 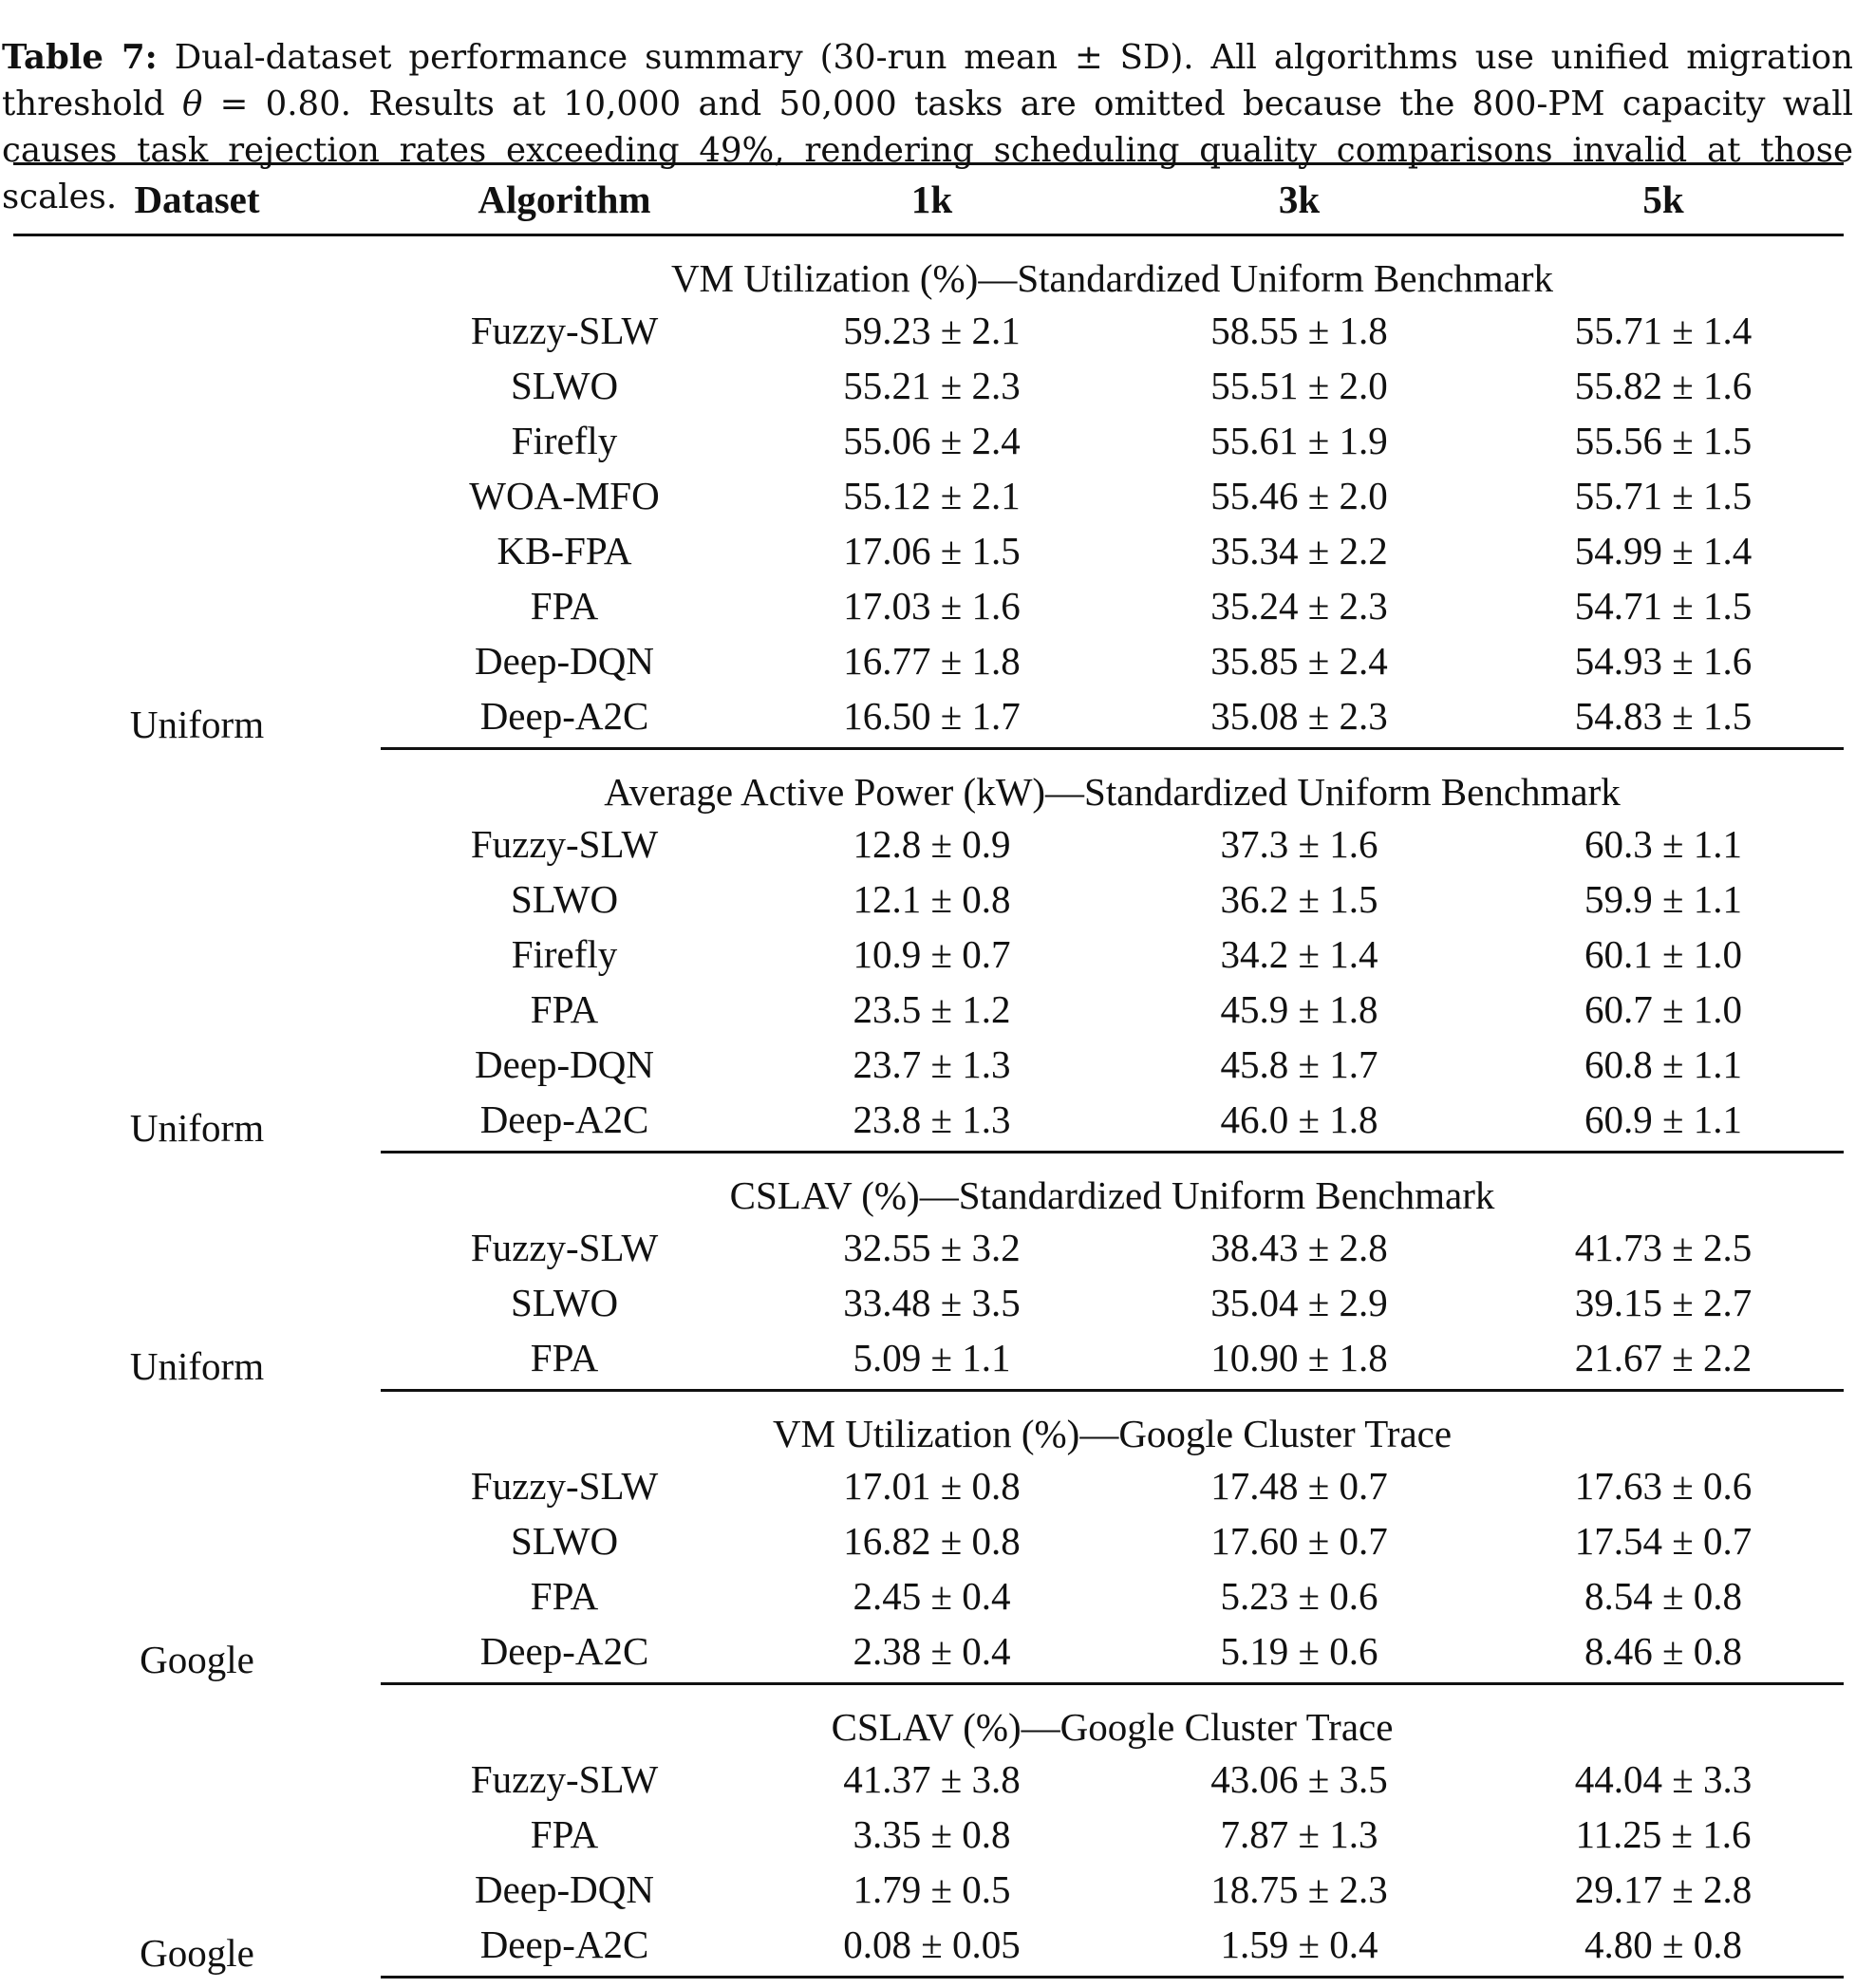 I want to click on value-3k-cell: 10.90 ± 1.8, so click(x=1299, y=1361).